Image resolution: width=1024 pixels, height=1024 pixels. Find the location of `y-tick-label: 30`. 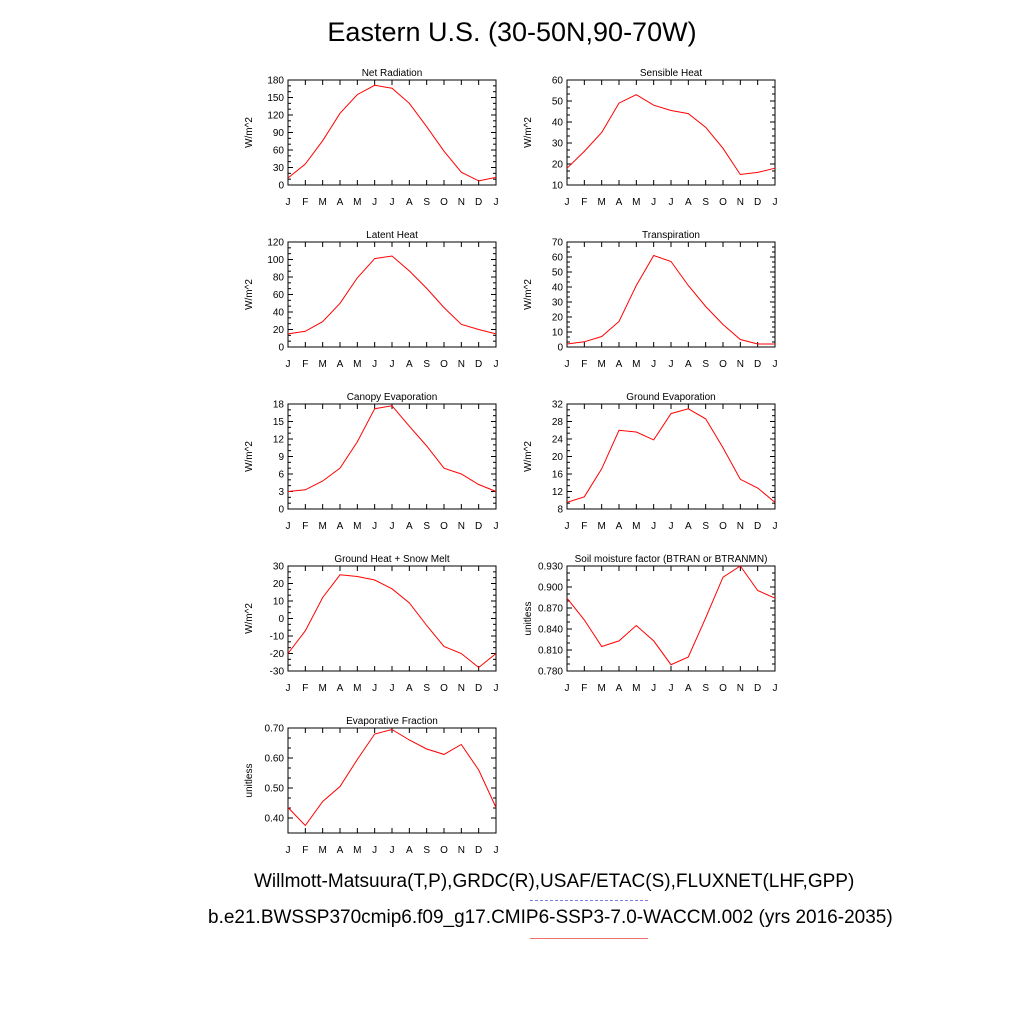

y-tick-label: 30 is located at coordinates (279, 567).